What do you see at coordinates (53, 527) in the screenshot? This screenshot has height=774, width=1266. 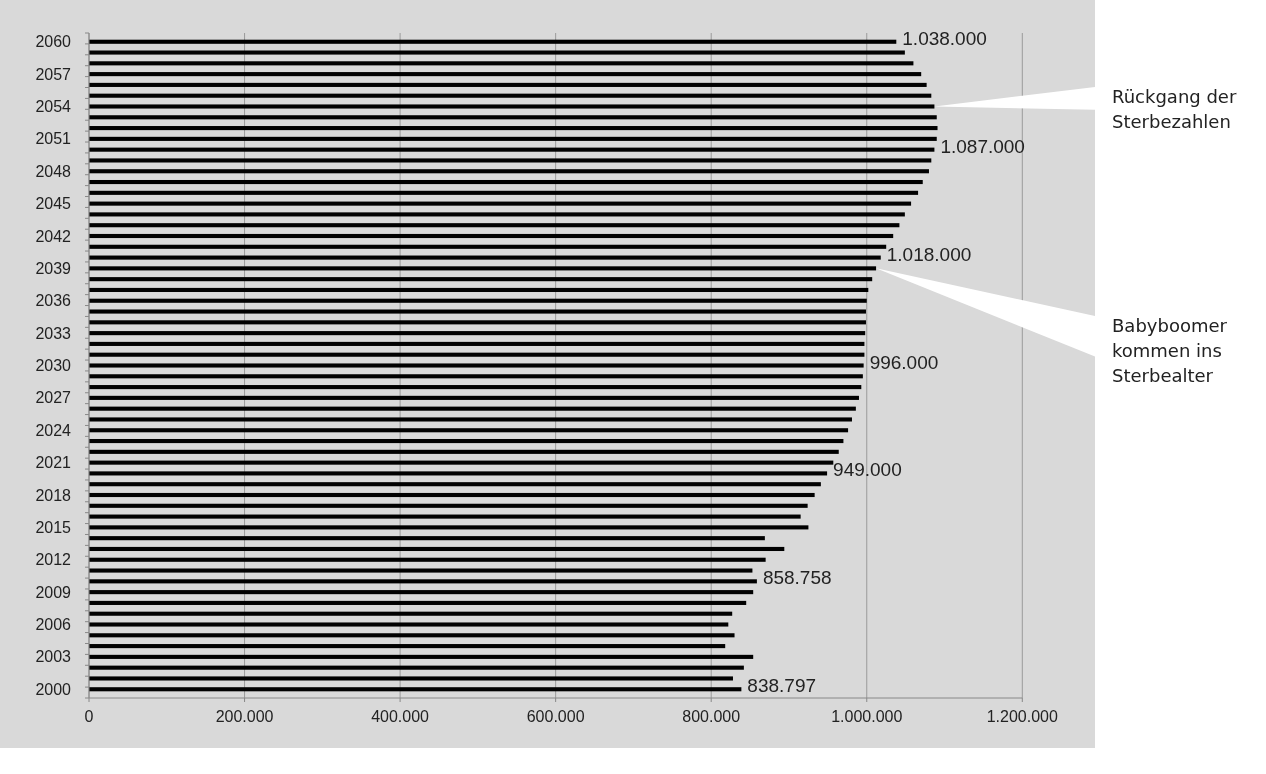 I see `y-tick-label: 2015` at bounding box center [53, 527].